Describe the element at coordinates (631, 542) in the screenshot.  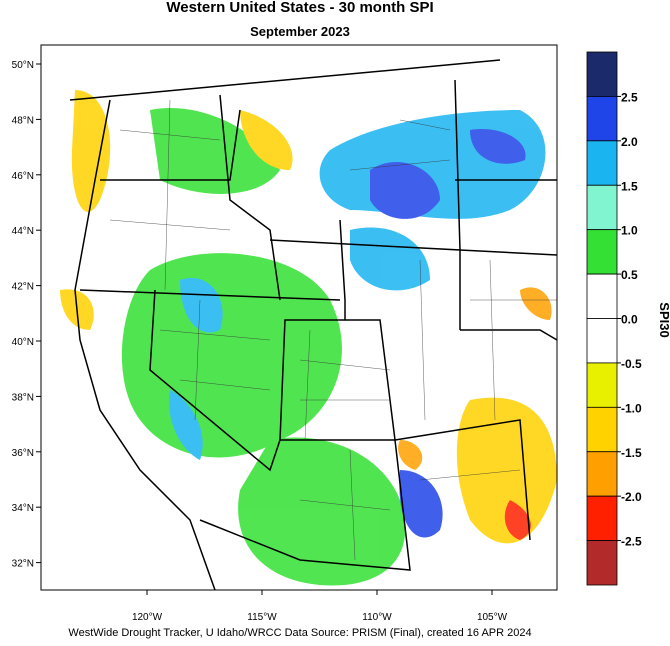
I see `colorbar-label: -2.5` at that location.